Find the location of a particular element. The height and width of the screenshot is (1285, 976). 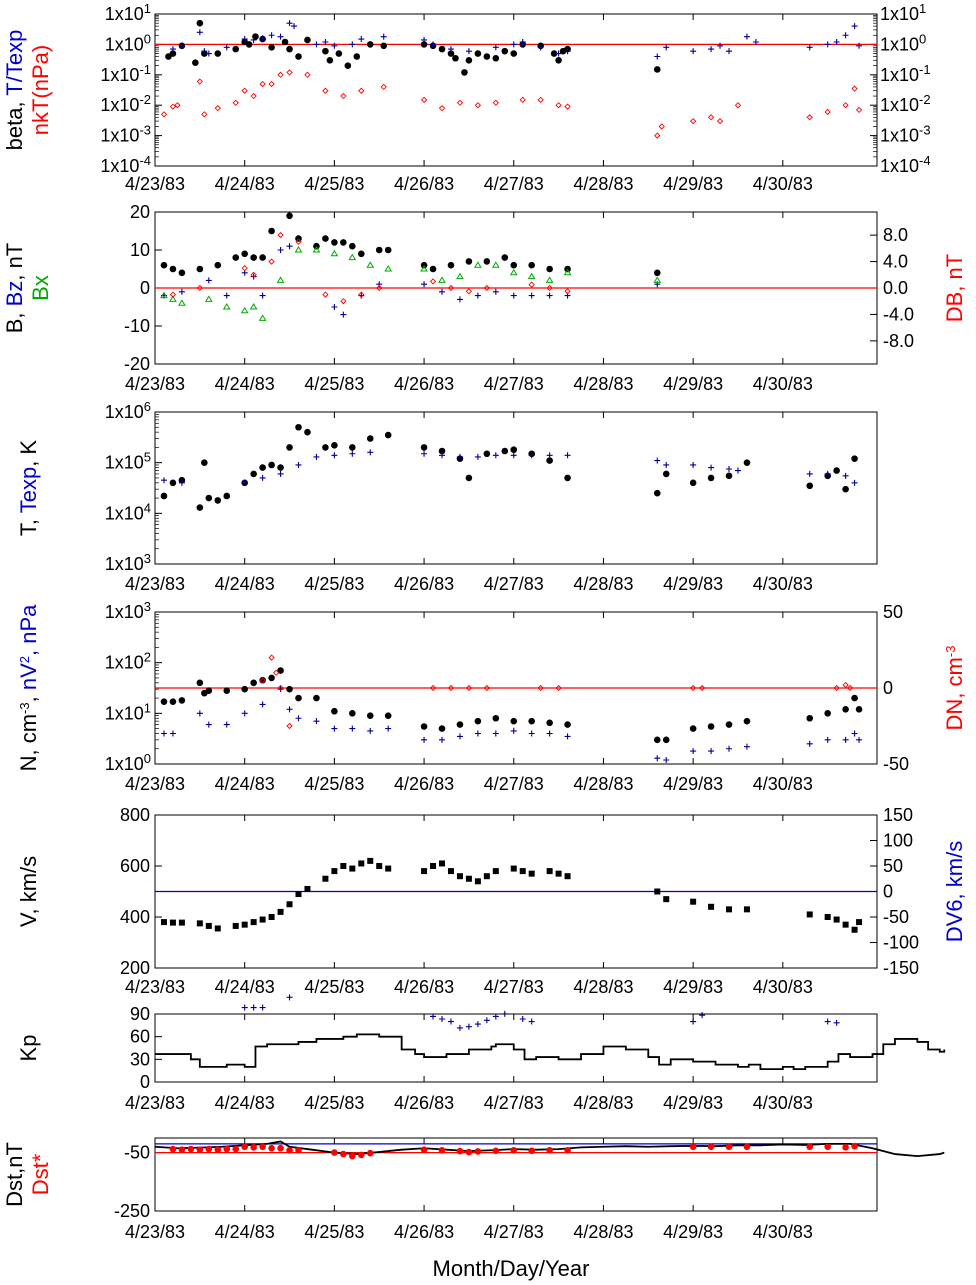

x-tick-label: 4/23/83 is located at coordinates (155, 784).